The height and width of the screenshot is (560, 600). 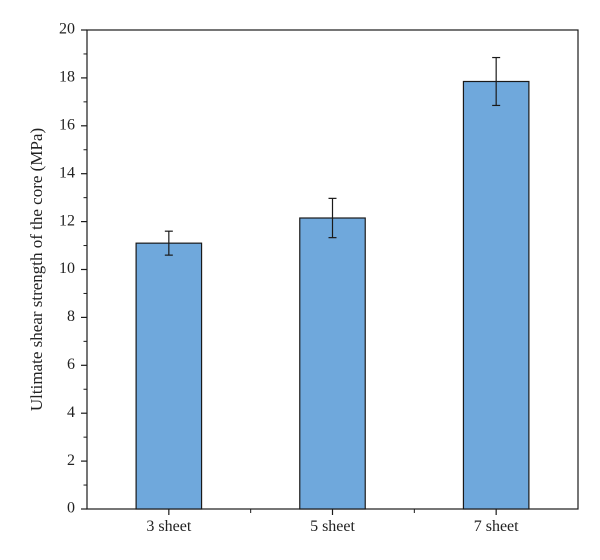 What do you see at coordinates (71, 508) in the screenshot?
I see `y-tick-label: 0` at bounding box center [71, 508].